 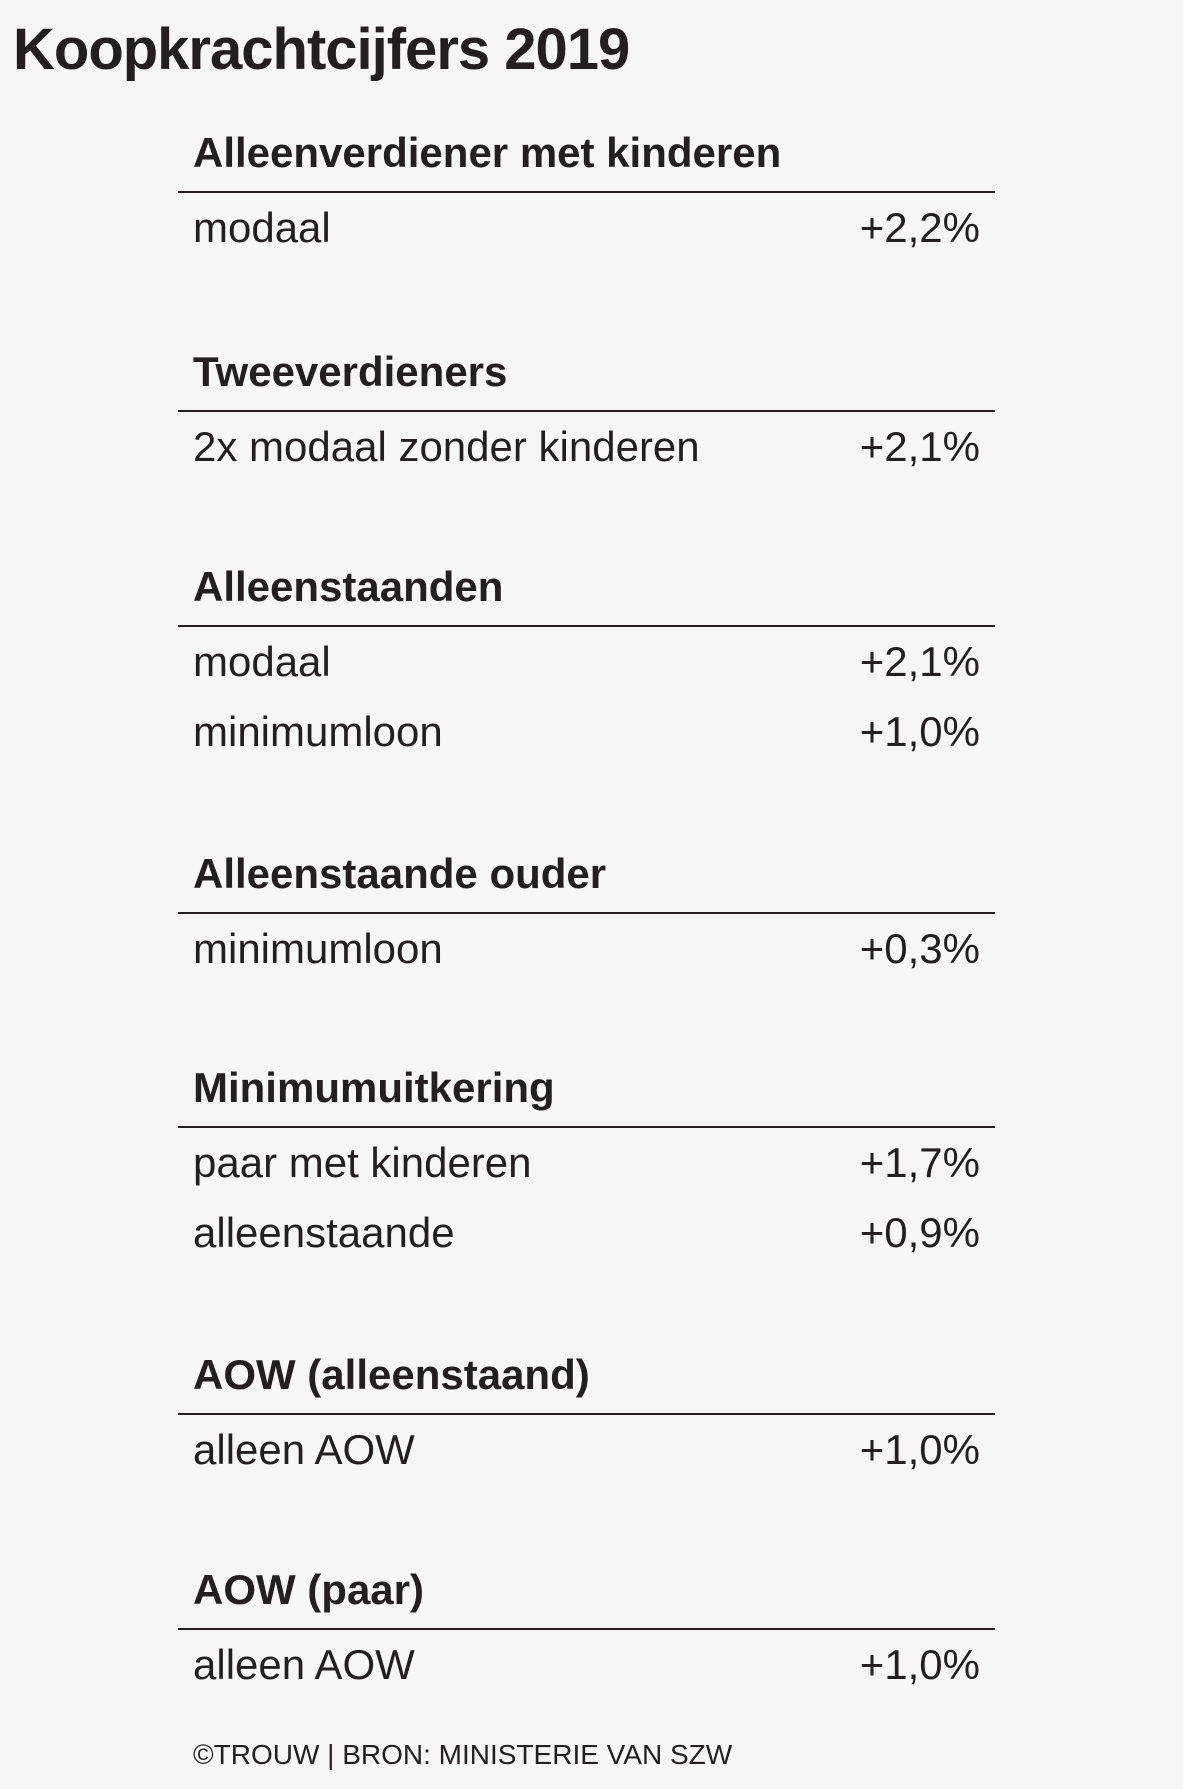 What do you see at coordinates (586, 1381) in the screenshot?
I see `section-heading: AOW (alleenstaand)` at bounding box center [586, 1381].